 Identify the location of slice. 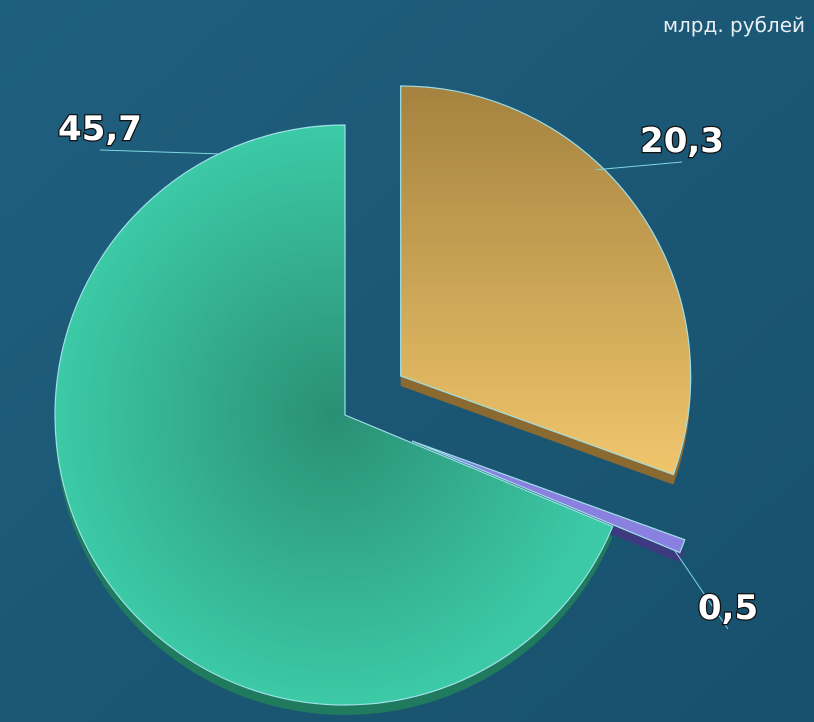
(548, 497).